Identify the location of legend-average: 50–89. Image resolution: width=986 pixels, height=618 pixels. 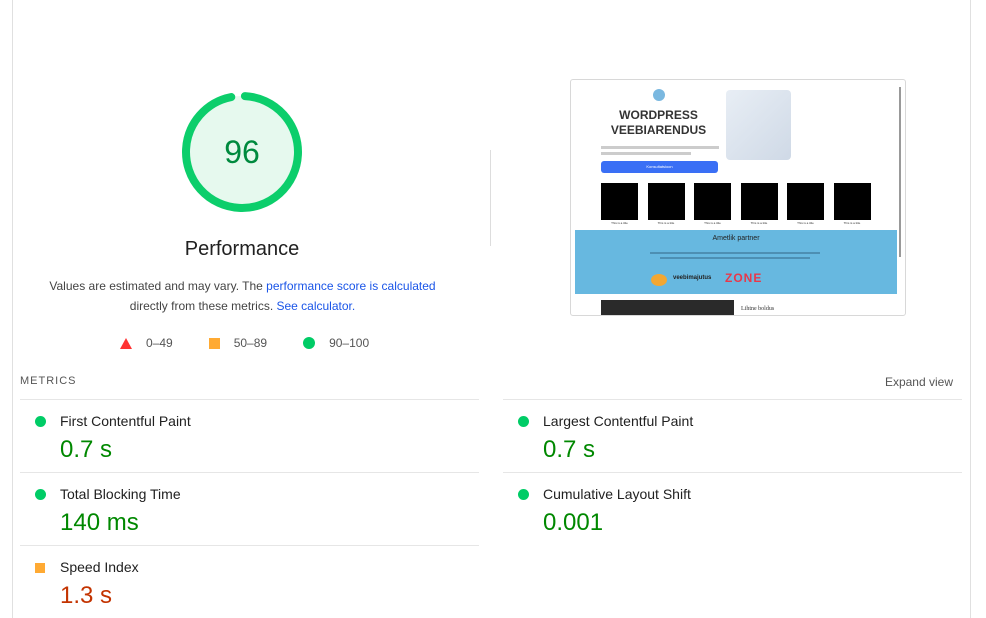
(250, 343).